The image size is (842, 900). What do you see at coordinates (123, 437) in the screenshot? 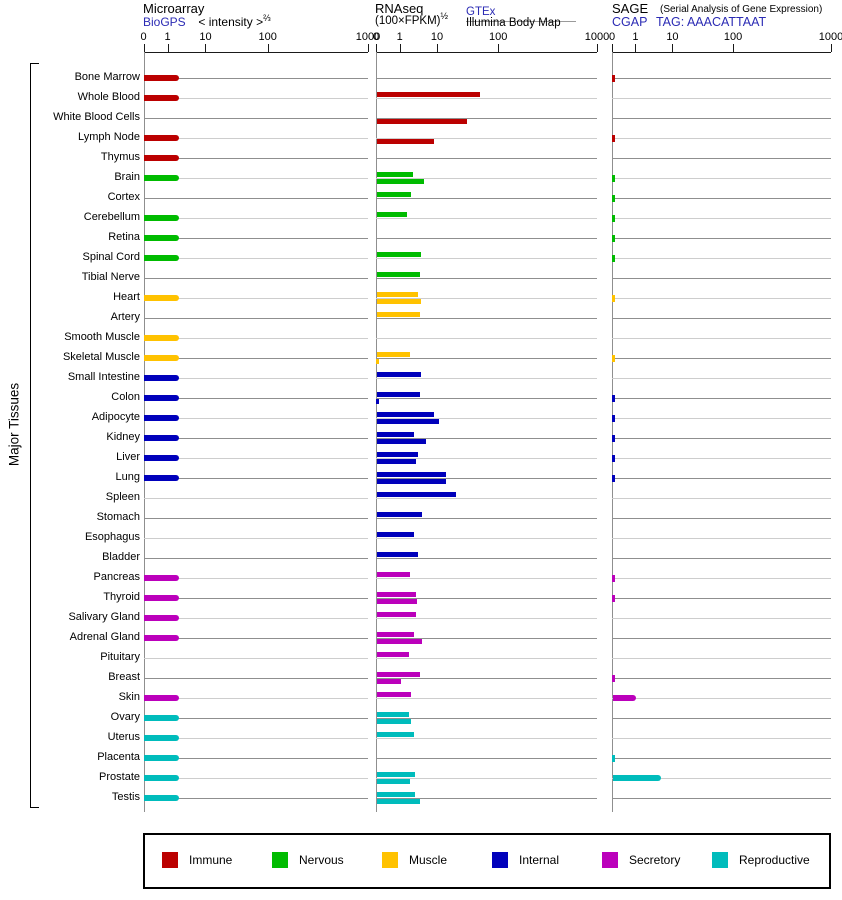
I see `tissue-label: Kidney` at bounding box center [123, 437].